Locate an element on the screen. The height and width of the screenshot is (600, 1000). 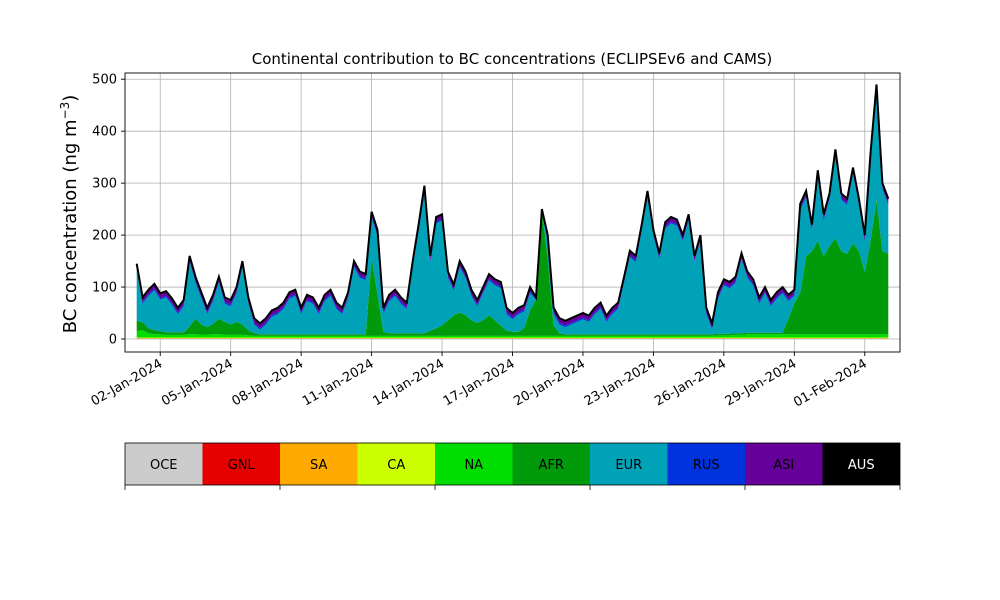
legend-label-sa: SA is located at coordinates (318, 465).